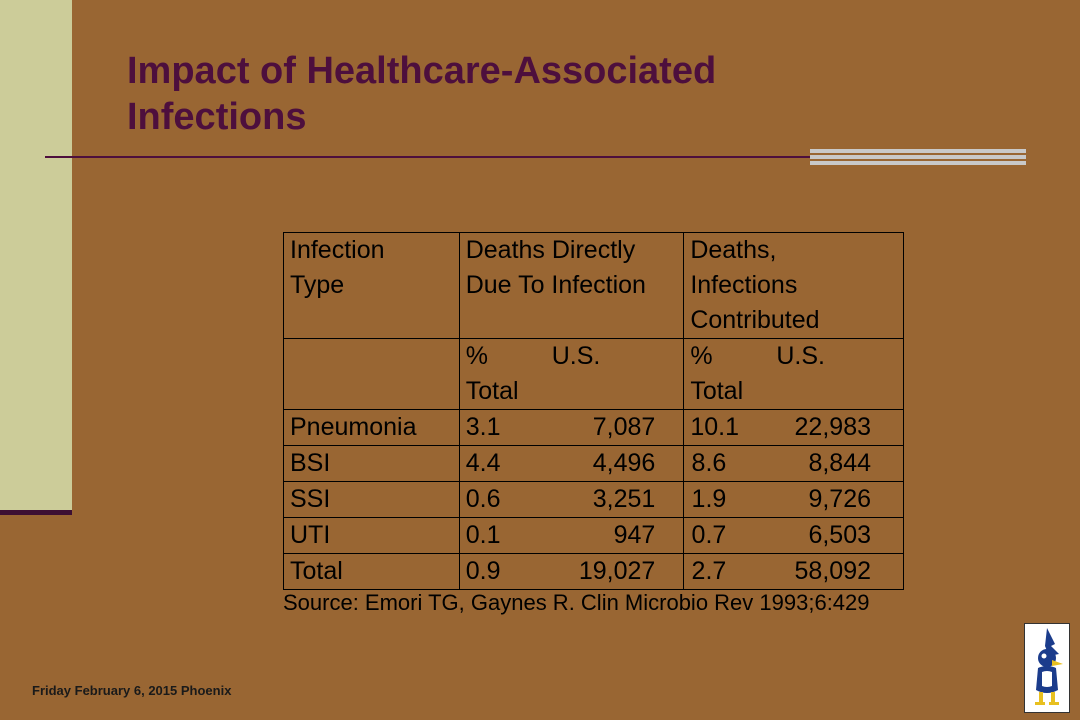 The image size is (1080, 720). What do you see at coordinates (832, 571) in the screenshot?
I see `cell-contrib-us: 58,092` at bounding box center [832, 571].